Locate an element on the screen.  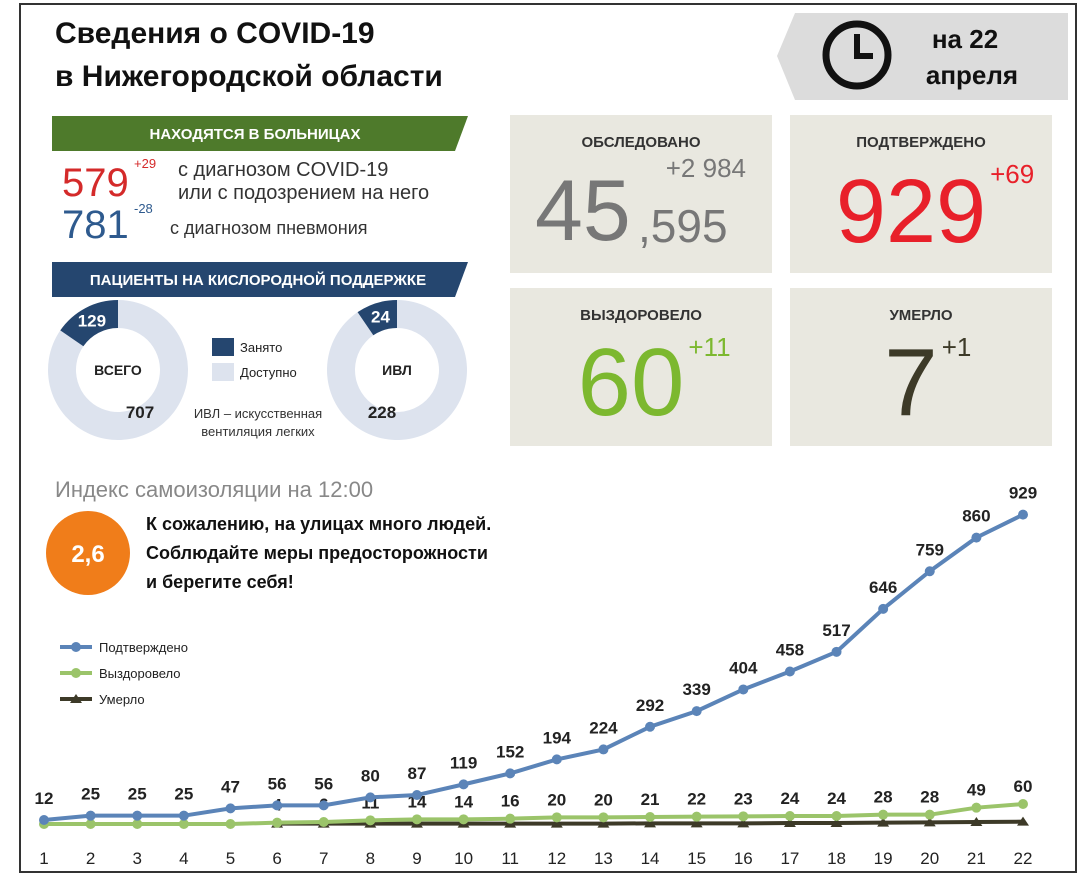
date: на 22 is located at coordinates (965, 39).